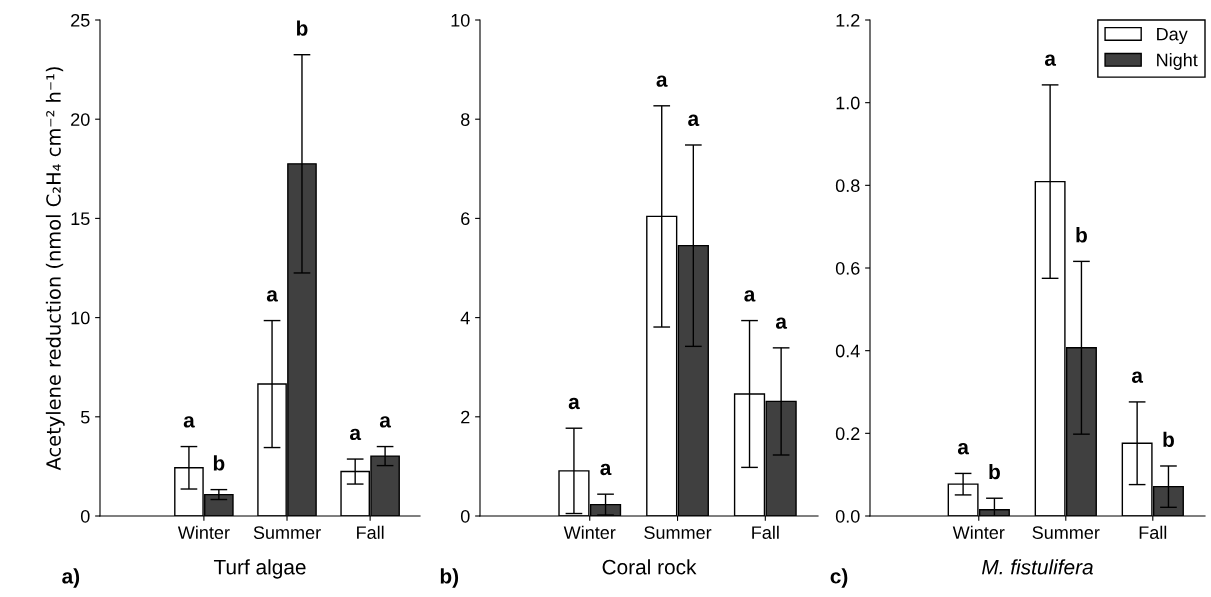  I want to click on y-tick-label: 2, so click(465, 417).